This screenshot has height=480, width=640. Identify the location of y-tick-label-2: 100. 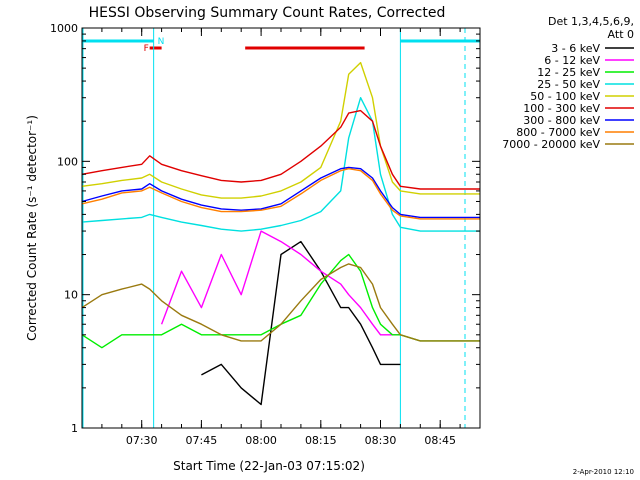
(67, 161).